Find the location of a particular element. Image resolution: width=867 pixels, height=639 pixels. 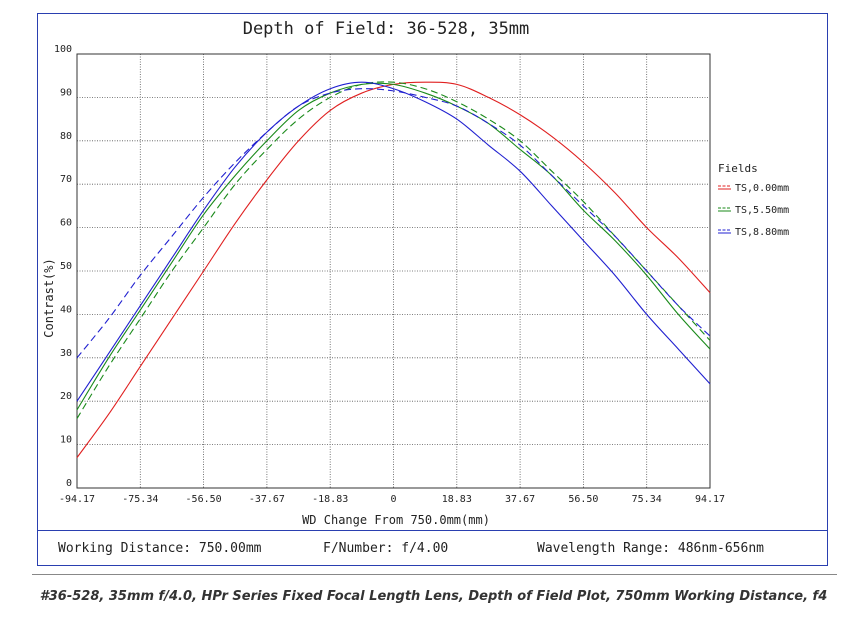

y-tick-label: 80 is located at coordinates (66, 136).